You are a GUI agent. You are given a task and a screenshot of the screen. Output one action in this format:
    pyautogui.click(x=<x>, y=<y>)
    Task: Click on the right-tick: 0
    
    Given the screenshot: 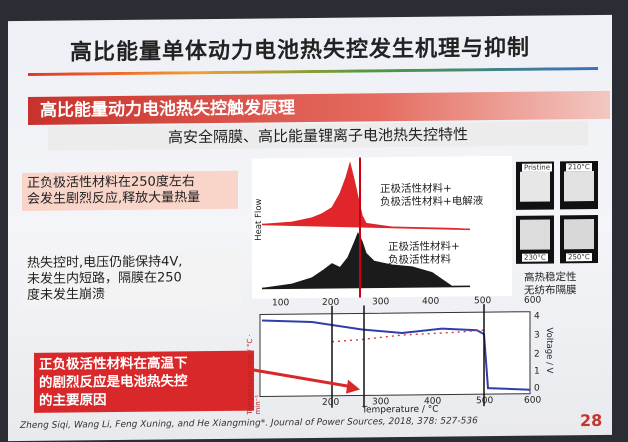 What is the action you would take?
    pyautogui.click(x=537, y=388)
    